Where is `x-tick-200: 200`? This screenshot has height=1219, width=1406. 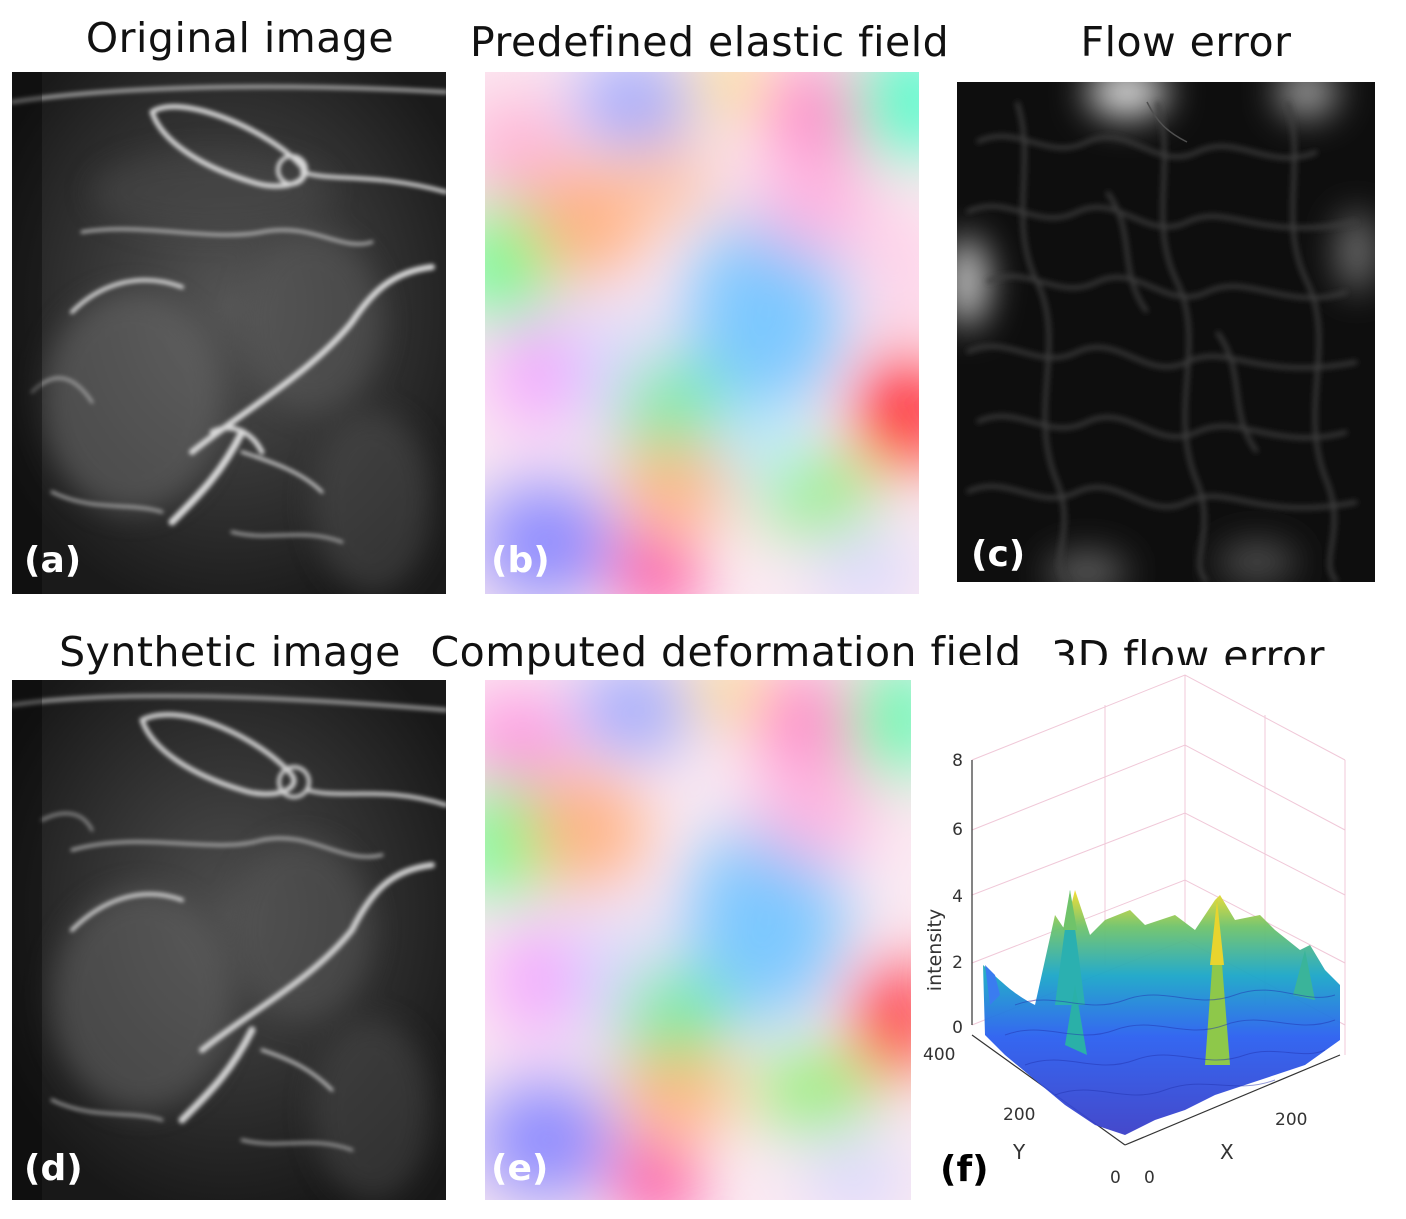 x-tick-200: 200 is located at coordinates (1291, 1120).